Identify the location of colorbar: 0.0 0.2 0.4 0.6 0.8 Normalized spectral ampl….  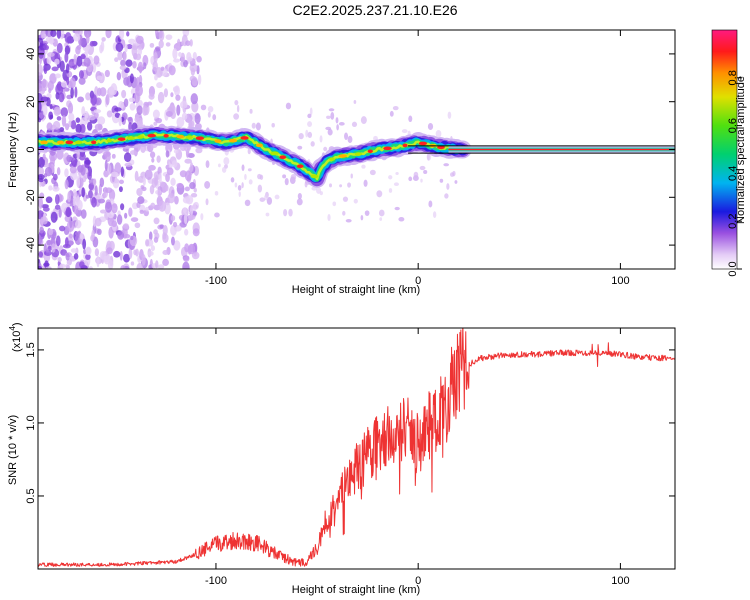
(729, 153).